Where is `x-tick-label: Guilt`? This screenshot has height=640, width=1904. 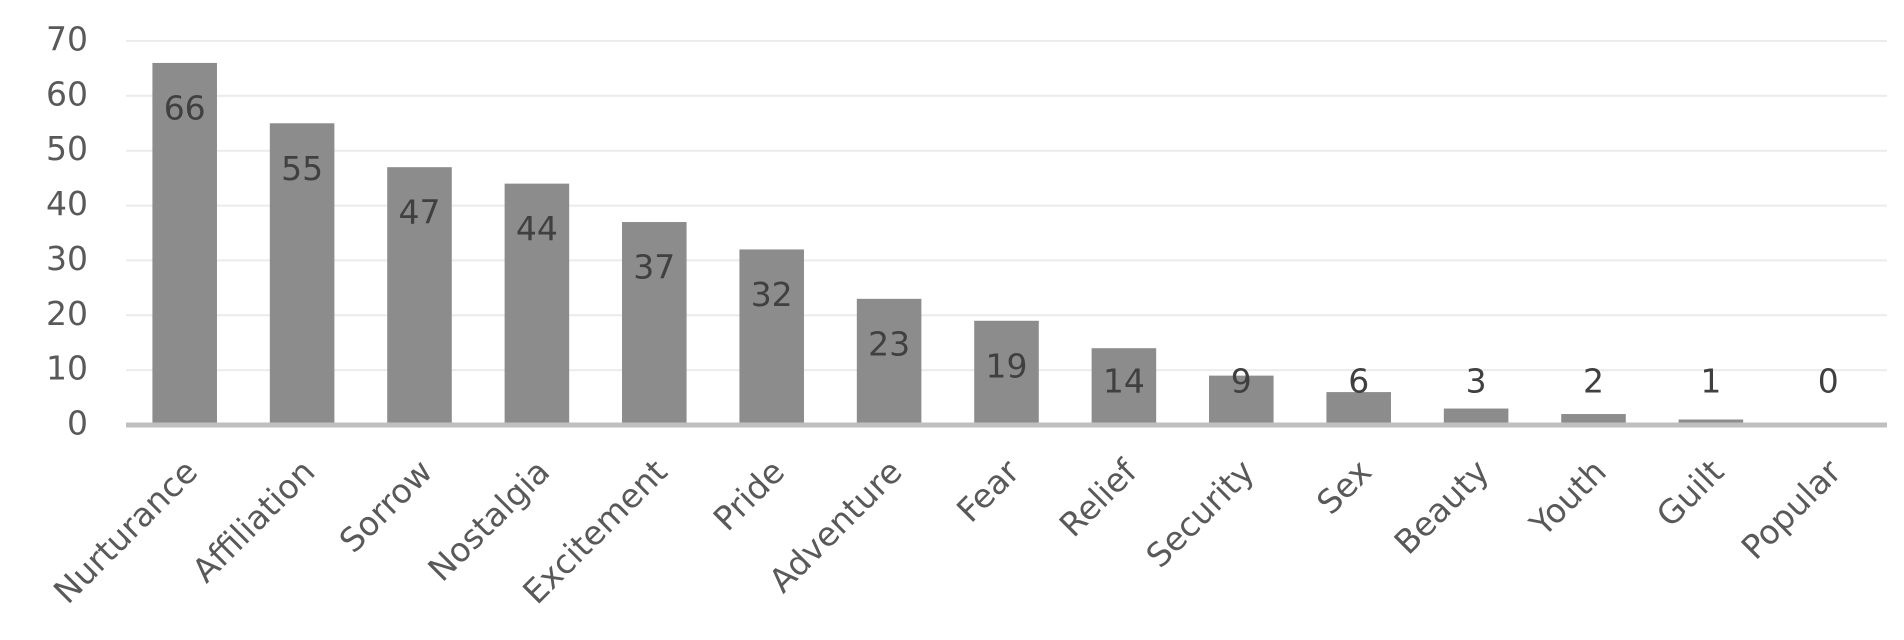
x-tick-label: Guilt is located at coordinates (1690, 493).